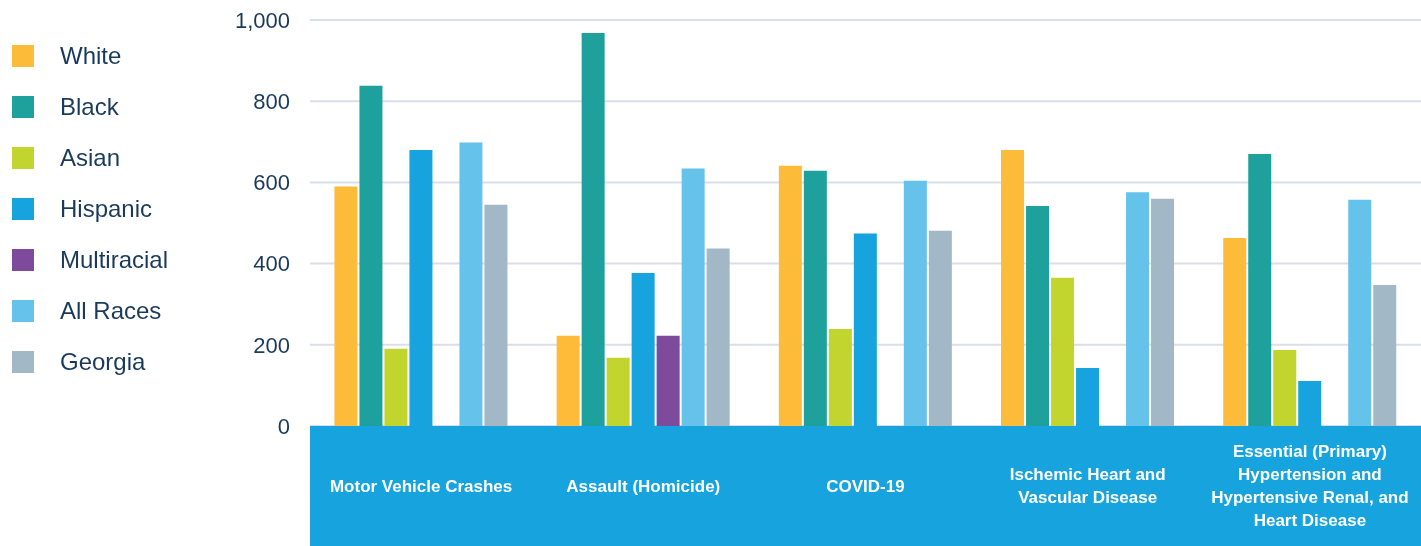 This screenshot has width=1421, height=546. Describe the element at coordinates (91, 55) in the screenshot. I see `legend-label: White` at that location.